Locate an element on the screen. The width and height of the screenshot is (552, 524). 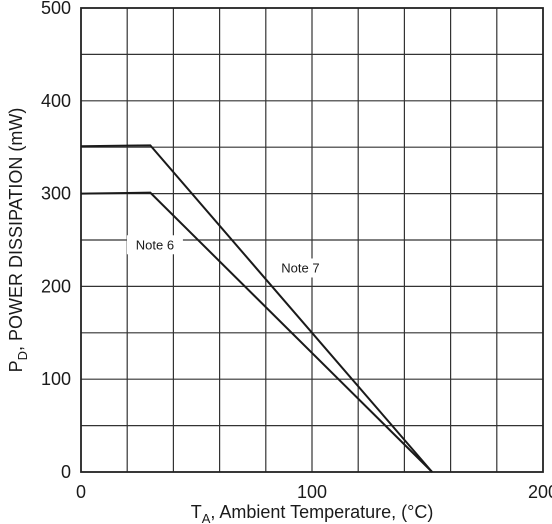
x-tick-label: 200 is located at coordinates (540, 492).